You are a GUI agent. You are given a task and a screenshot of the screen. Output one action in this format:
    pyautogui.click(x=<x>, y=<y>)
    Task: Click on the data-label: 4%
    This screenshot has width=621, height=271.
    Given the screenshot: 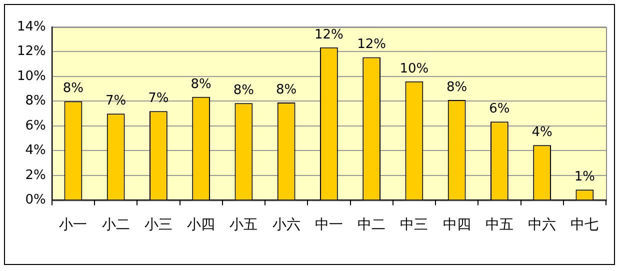 What is the action you would take?
    pyautogui.click(x=542, y=132)
    